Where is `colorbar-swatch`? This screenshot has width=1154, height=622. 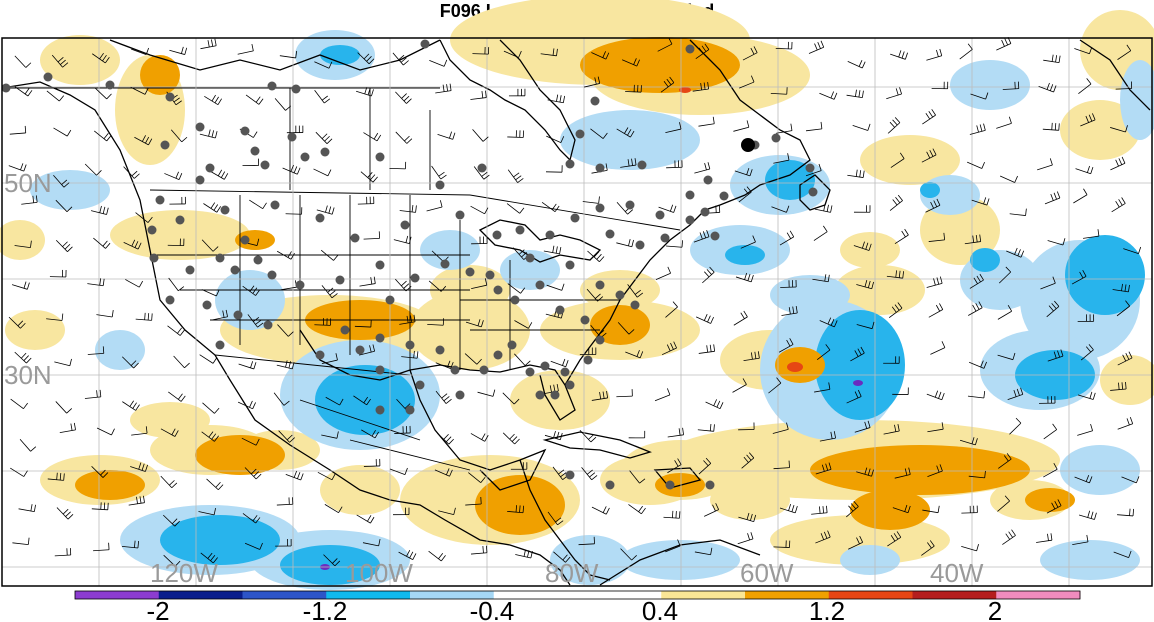 colorbar-swatch is located at coordinates (368, 595).